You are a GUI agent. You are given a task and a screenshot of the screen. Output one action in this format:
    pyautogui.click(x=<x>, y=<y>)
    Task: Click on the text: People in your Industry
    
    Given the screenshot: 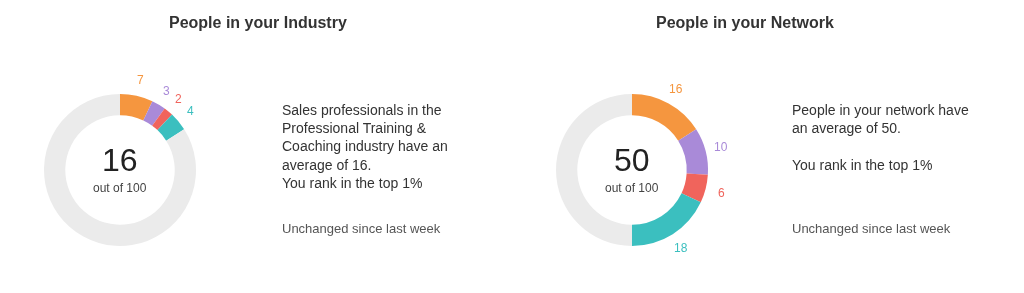 What is the action you would take?
    pyautogui.click(x=258, y=22)
    